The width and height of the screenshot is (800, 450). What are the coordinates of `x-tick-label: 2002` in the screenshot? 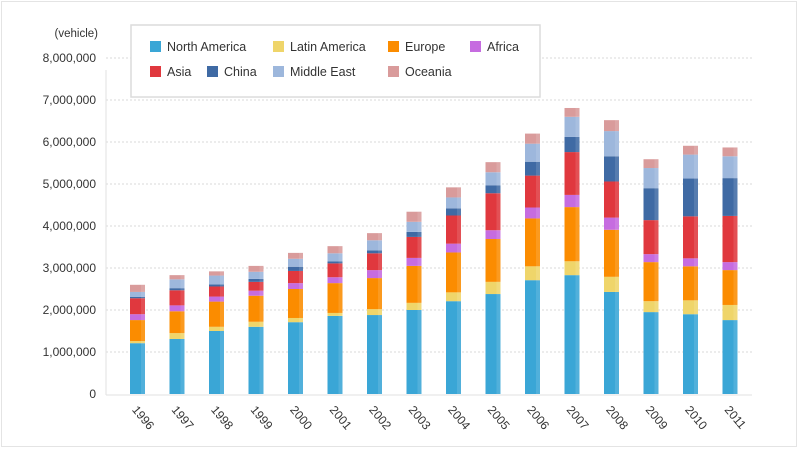 It's located at (380, 418).